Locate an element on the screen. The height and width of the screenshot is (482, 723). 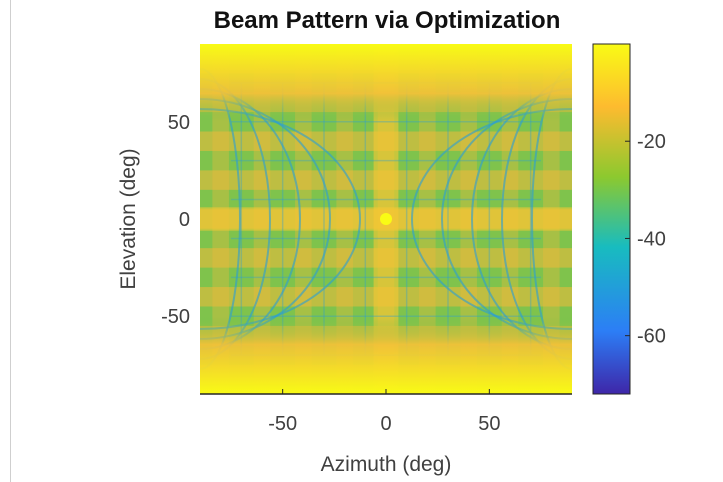
y-tick-label: 50 is located at coordinates (179, 123).